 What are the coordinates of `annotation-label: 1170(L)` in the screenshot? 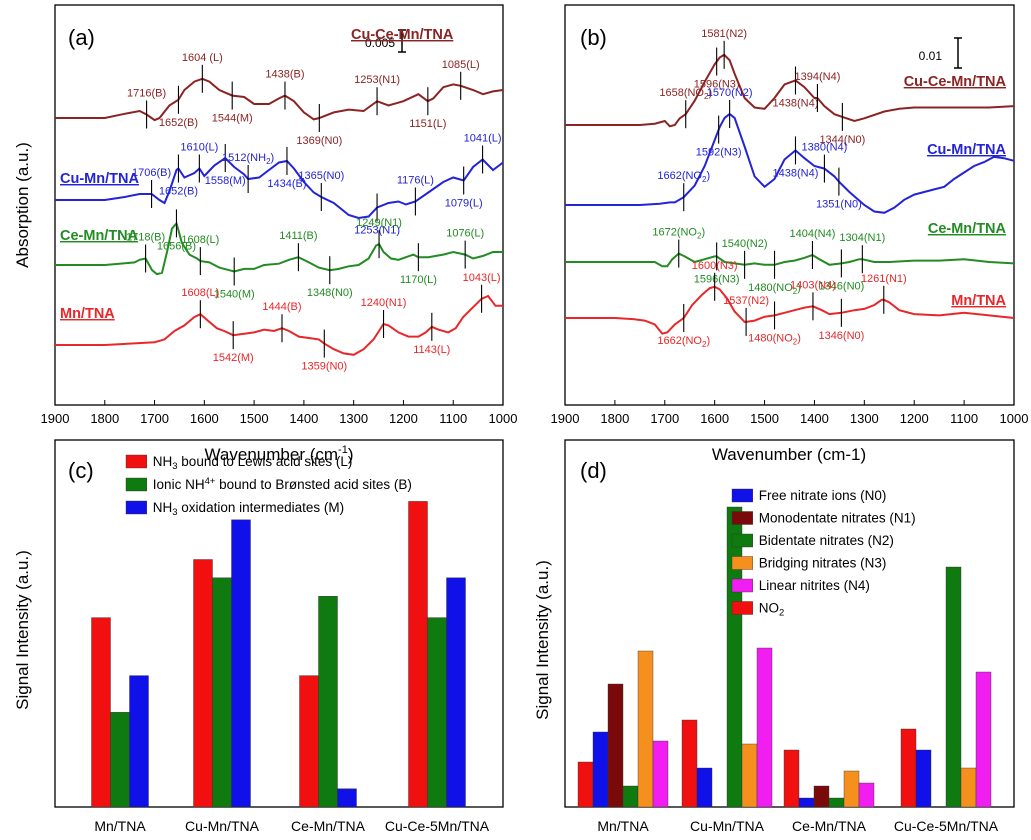 It's located at (418, 280).